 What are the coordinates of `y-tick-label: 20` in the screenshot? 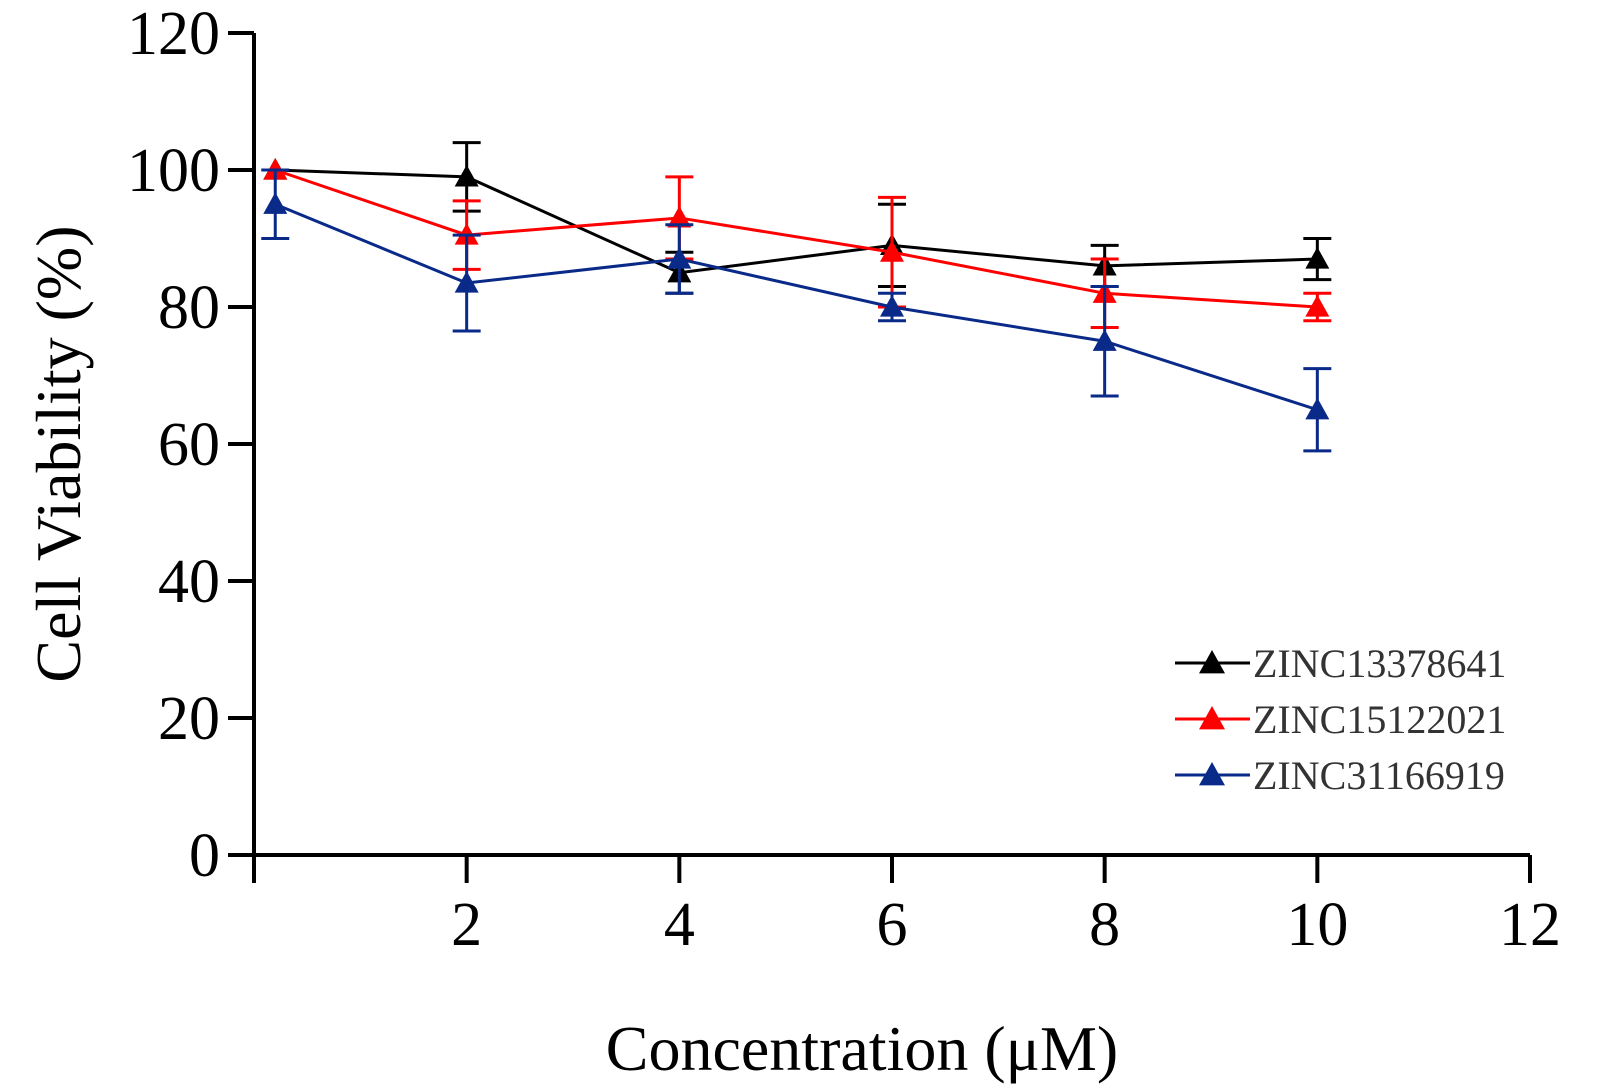 It's located at (189, 719).